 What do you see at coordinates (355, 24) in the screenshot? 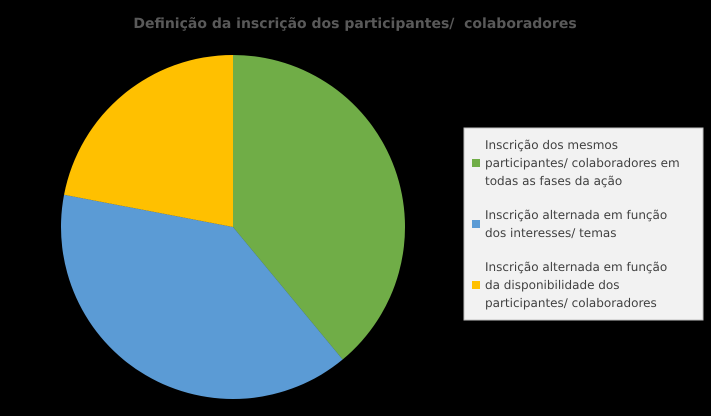
I see `chart-title: Definição da inscrição dos participantes/ colaboradores` at bounding box center [355, 24].